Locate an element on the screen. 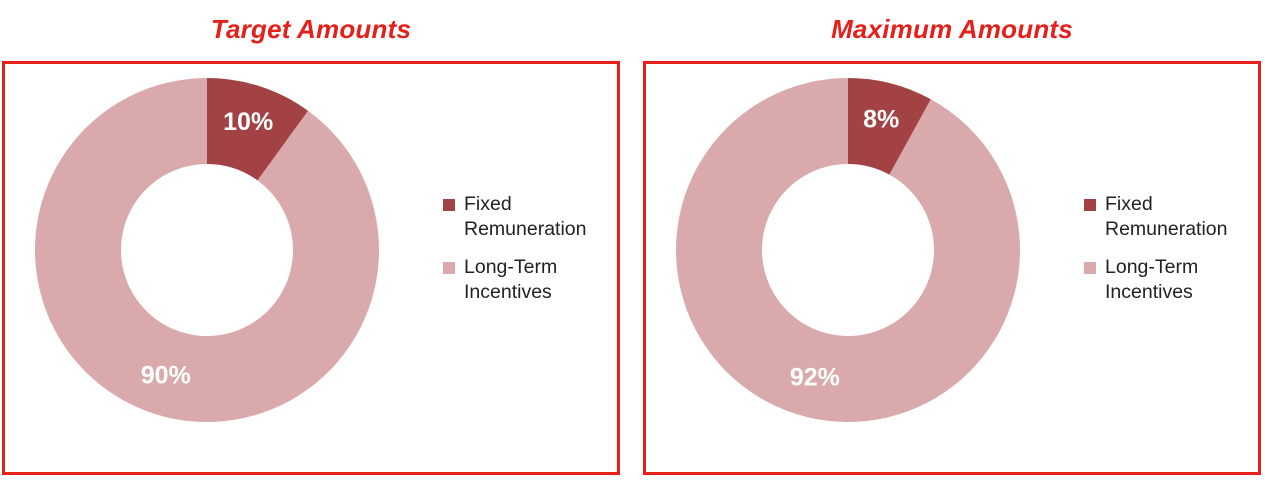  slice-value-label-fixed-remuneration: 8% is located at coordinates (881, 119).